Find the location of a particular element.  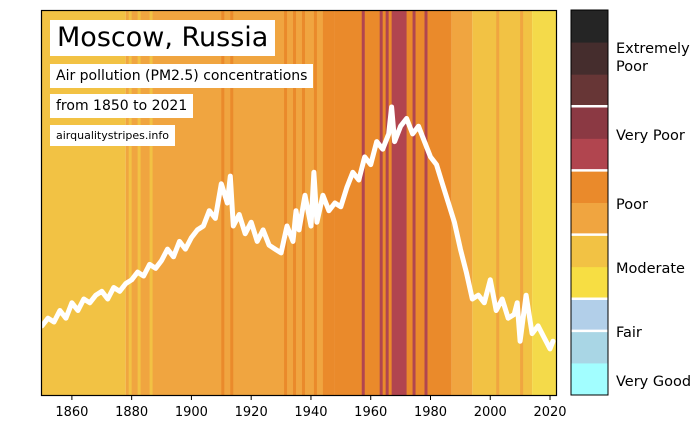

x-tick-label-1960: 1960 is located at coordinates (371, 412).